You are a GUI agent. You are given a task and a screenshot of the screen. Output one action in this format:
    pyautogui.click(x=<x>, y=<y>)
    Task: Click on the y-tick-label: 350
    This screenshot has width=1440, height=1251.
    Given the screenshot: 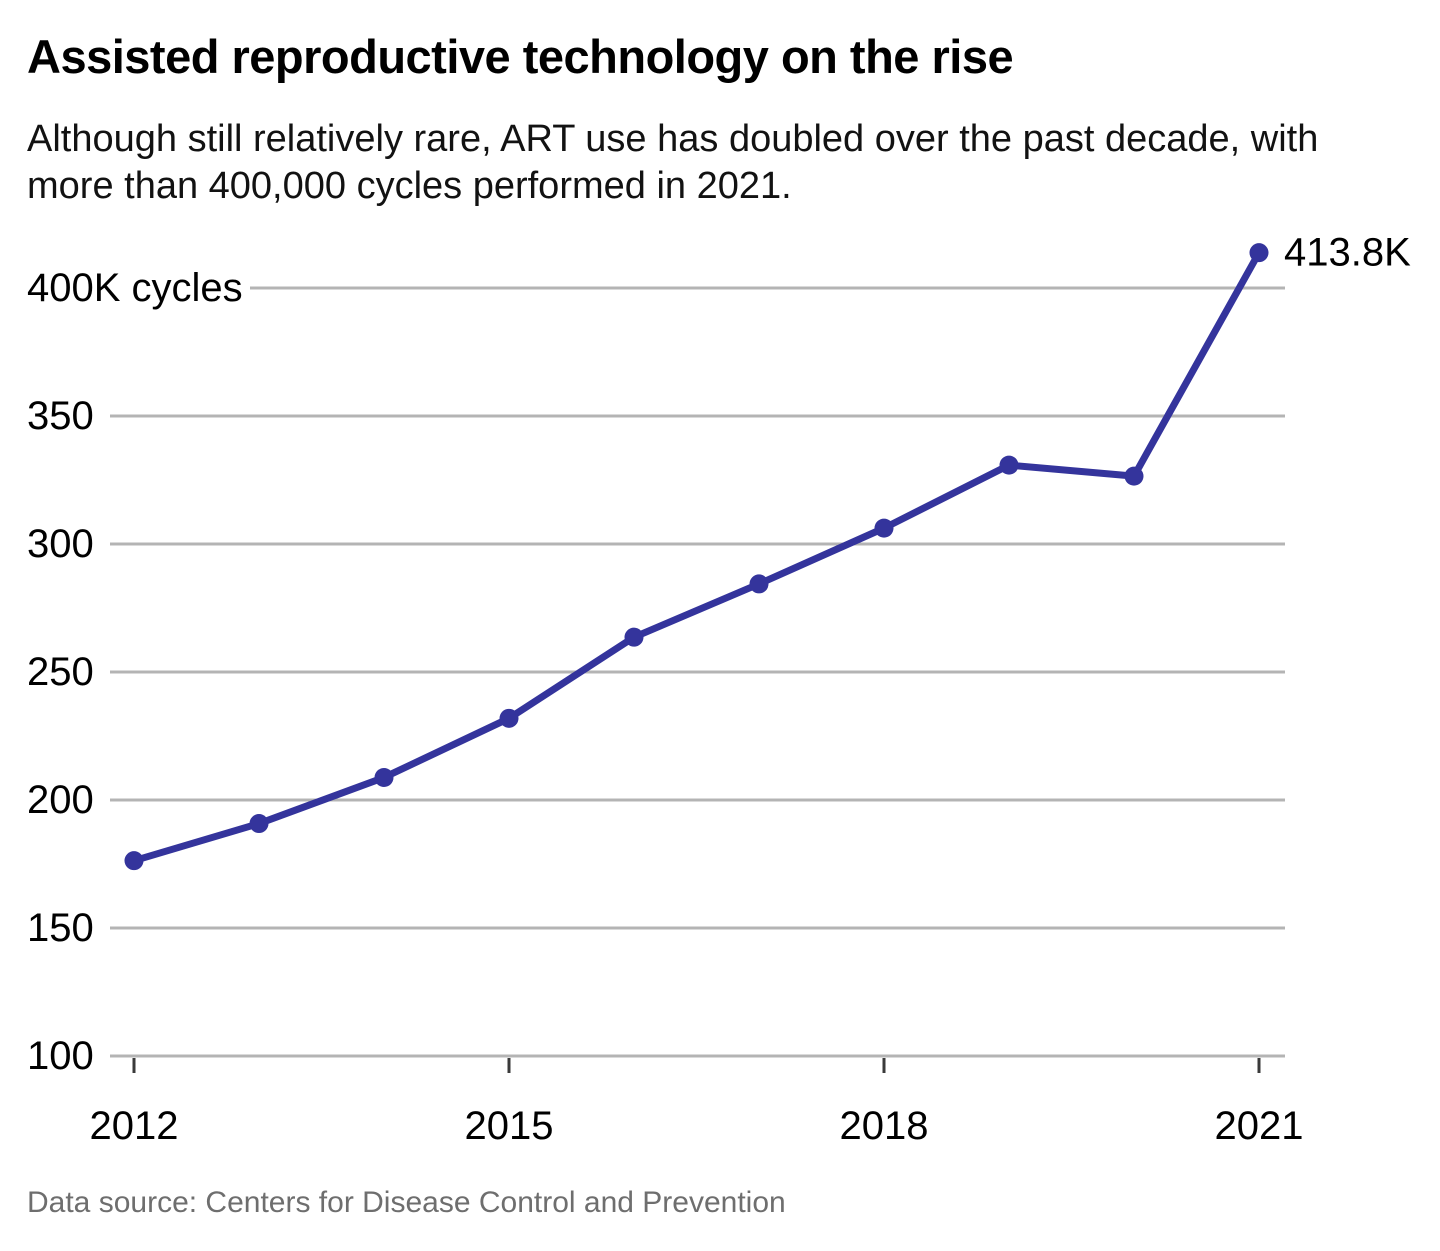 What is the action you would take?
    pyautogui.click(x=60, y=416)
    